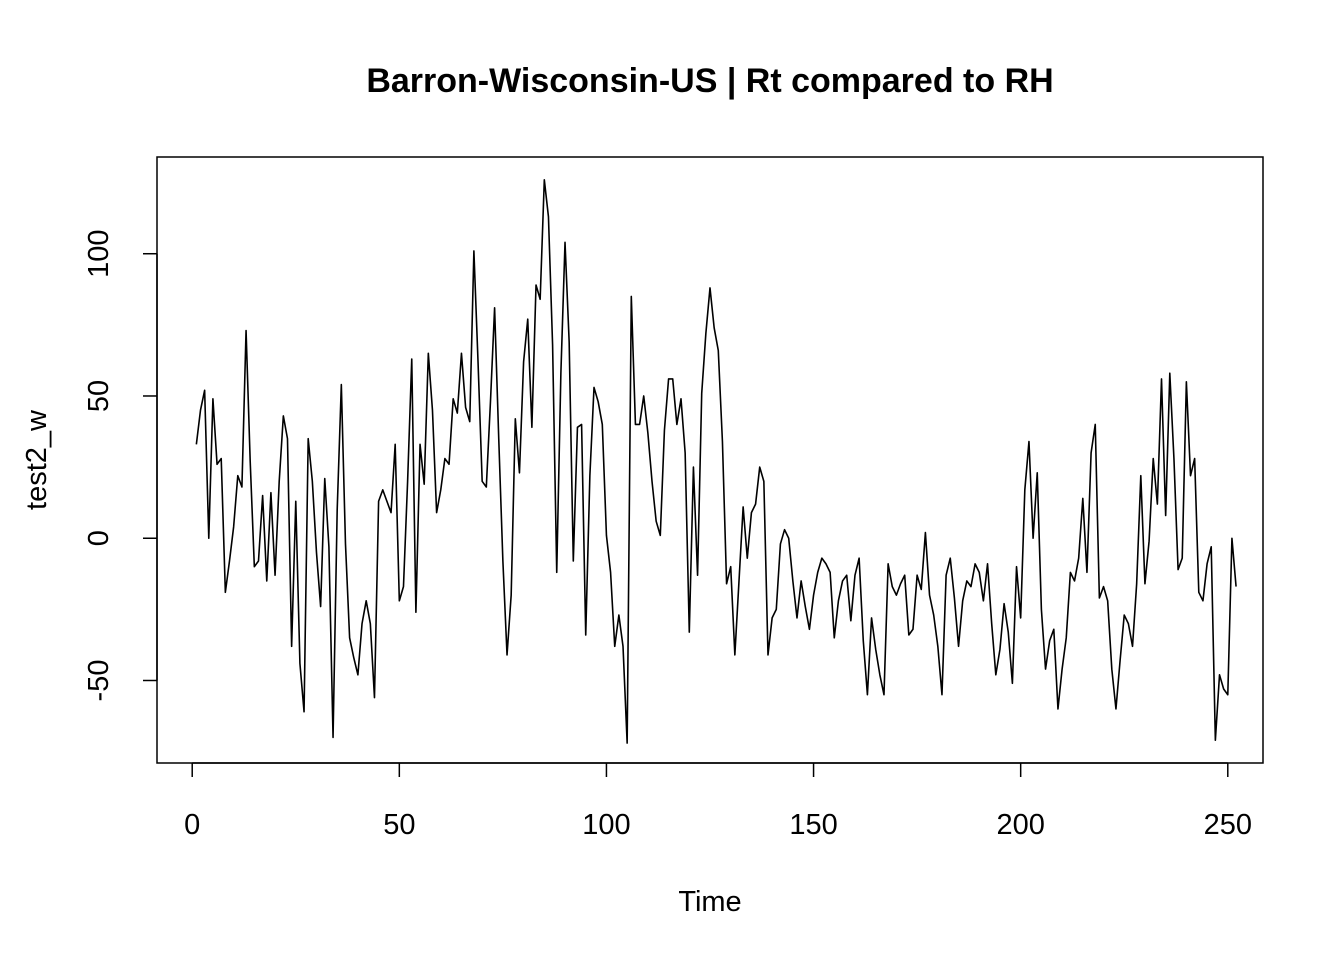  I want to click on y-tick-label: 0, so click(99, 538).